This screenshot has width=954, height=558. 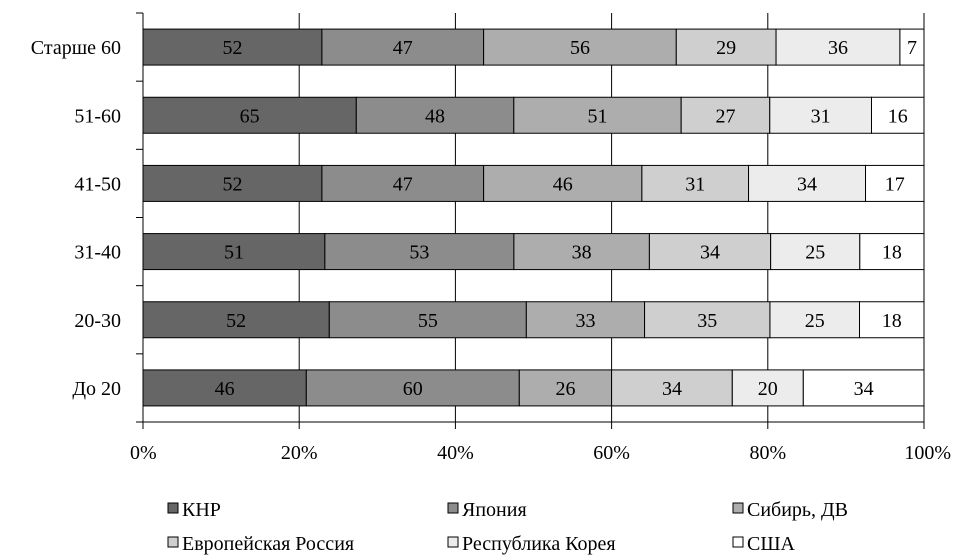 I want to click on data-label: 20, so click(x=768, y=389).